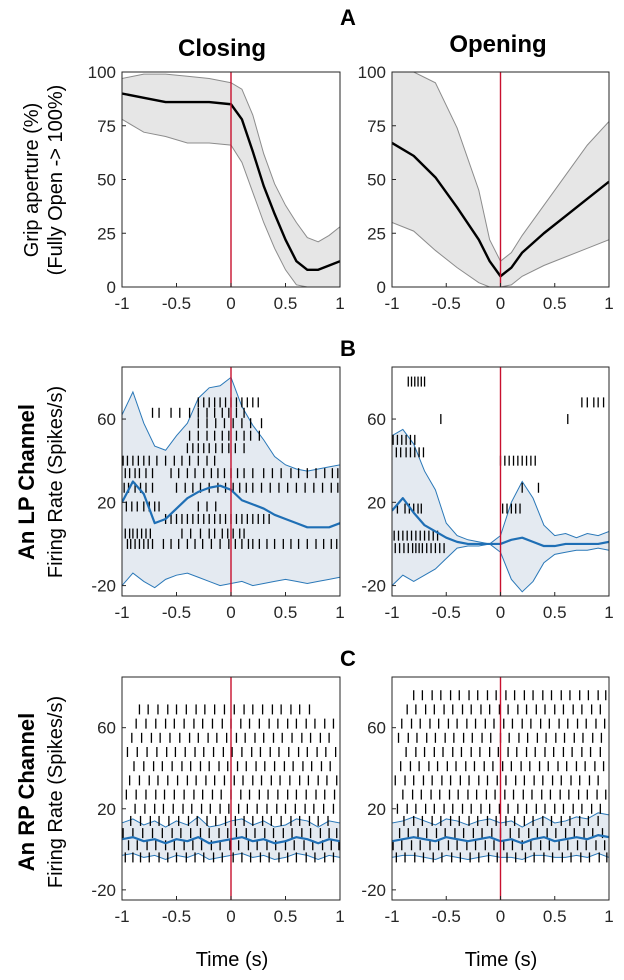  What do you see at coordinates (26, 792) in the screenshot?
I see `row-c-ylabel-channel: An RP Channel` at bounding box center [26, 792].